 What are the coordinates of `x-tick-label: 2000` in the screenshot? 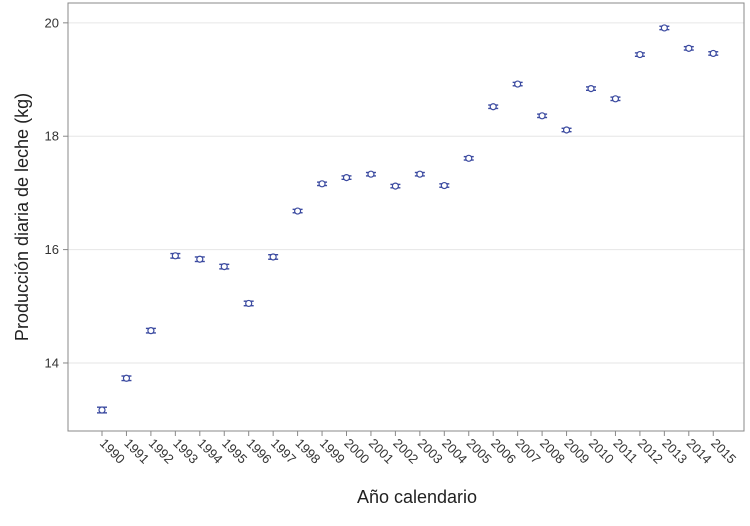 It's located at (356, 451).